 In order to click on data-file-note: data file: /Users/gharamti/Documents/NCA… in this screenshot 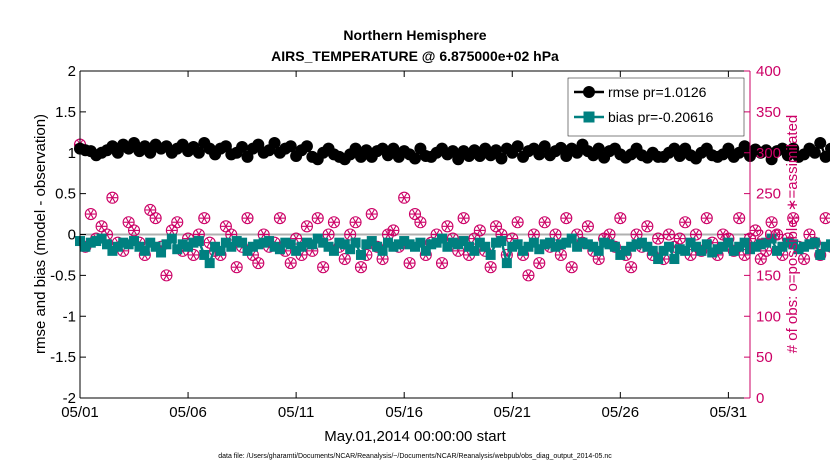, I will do `click(415, 456)`.